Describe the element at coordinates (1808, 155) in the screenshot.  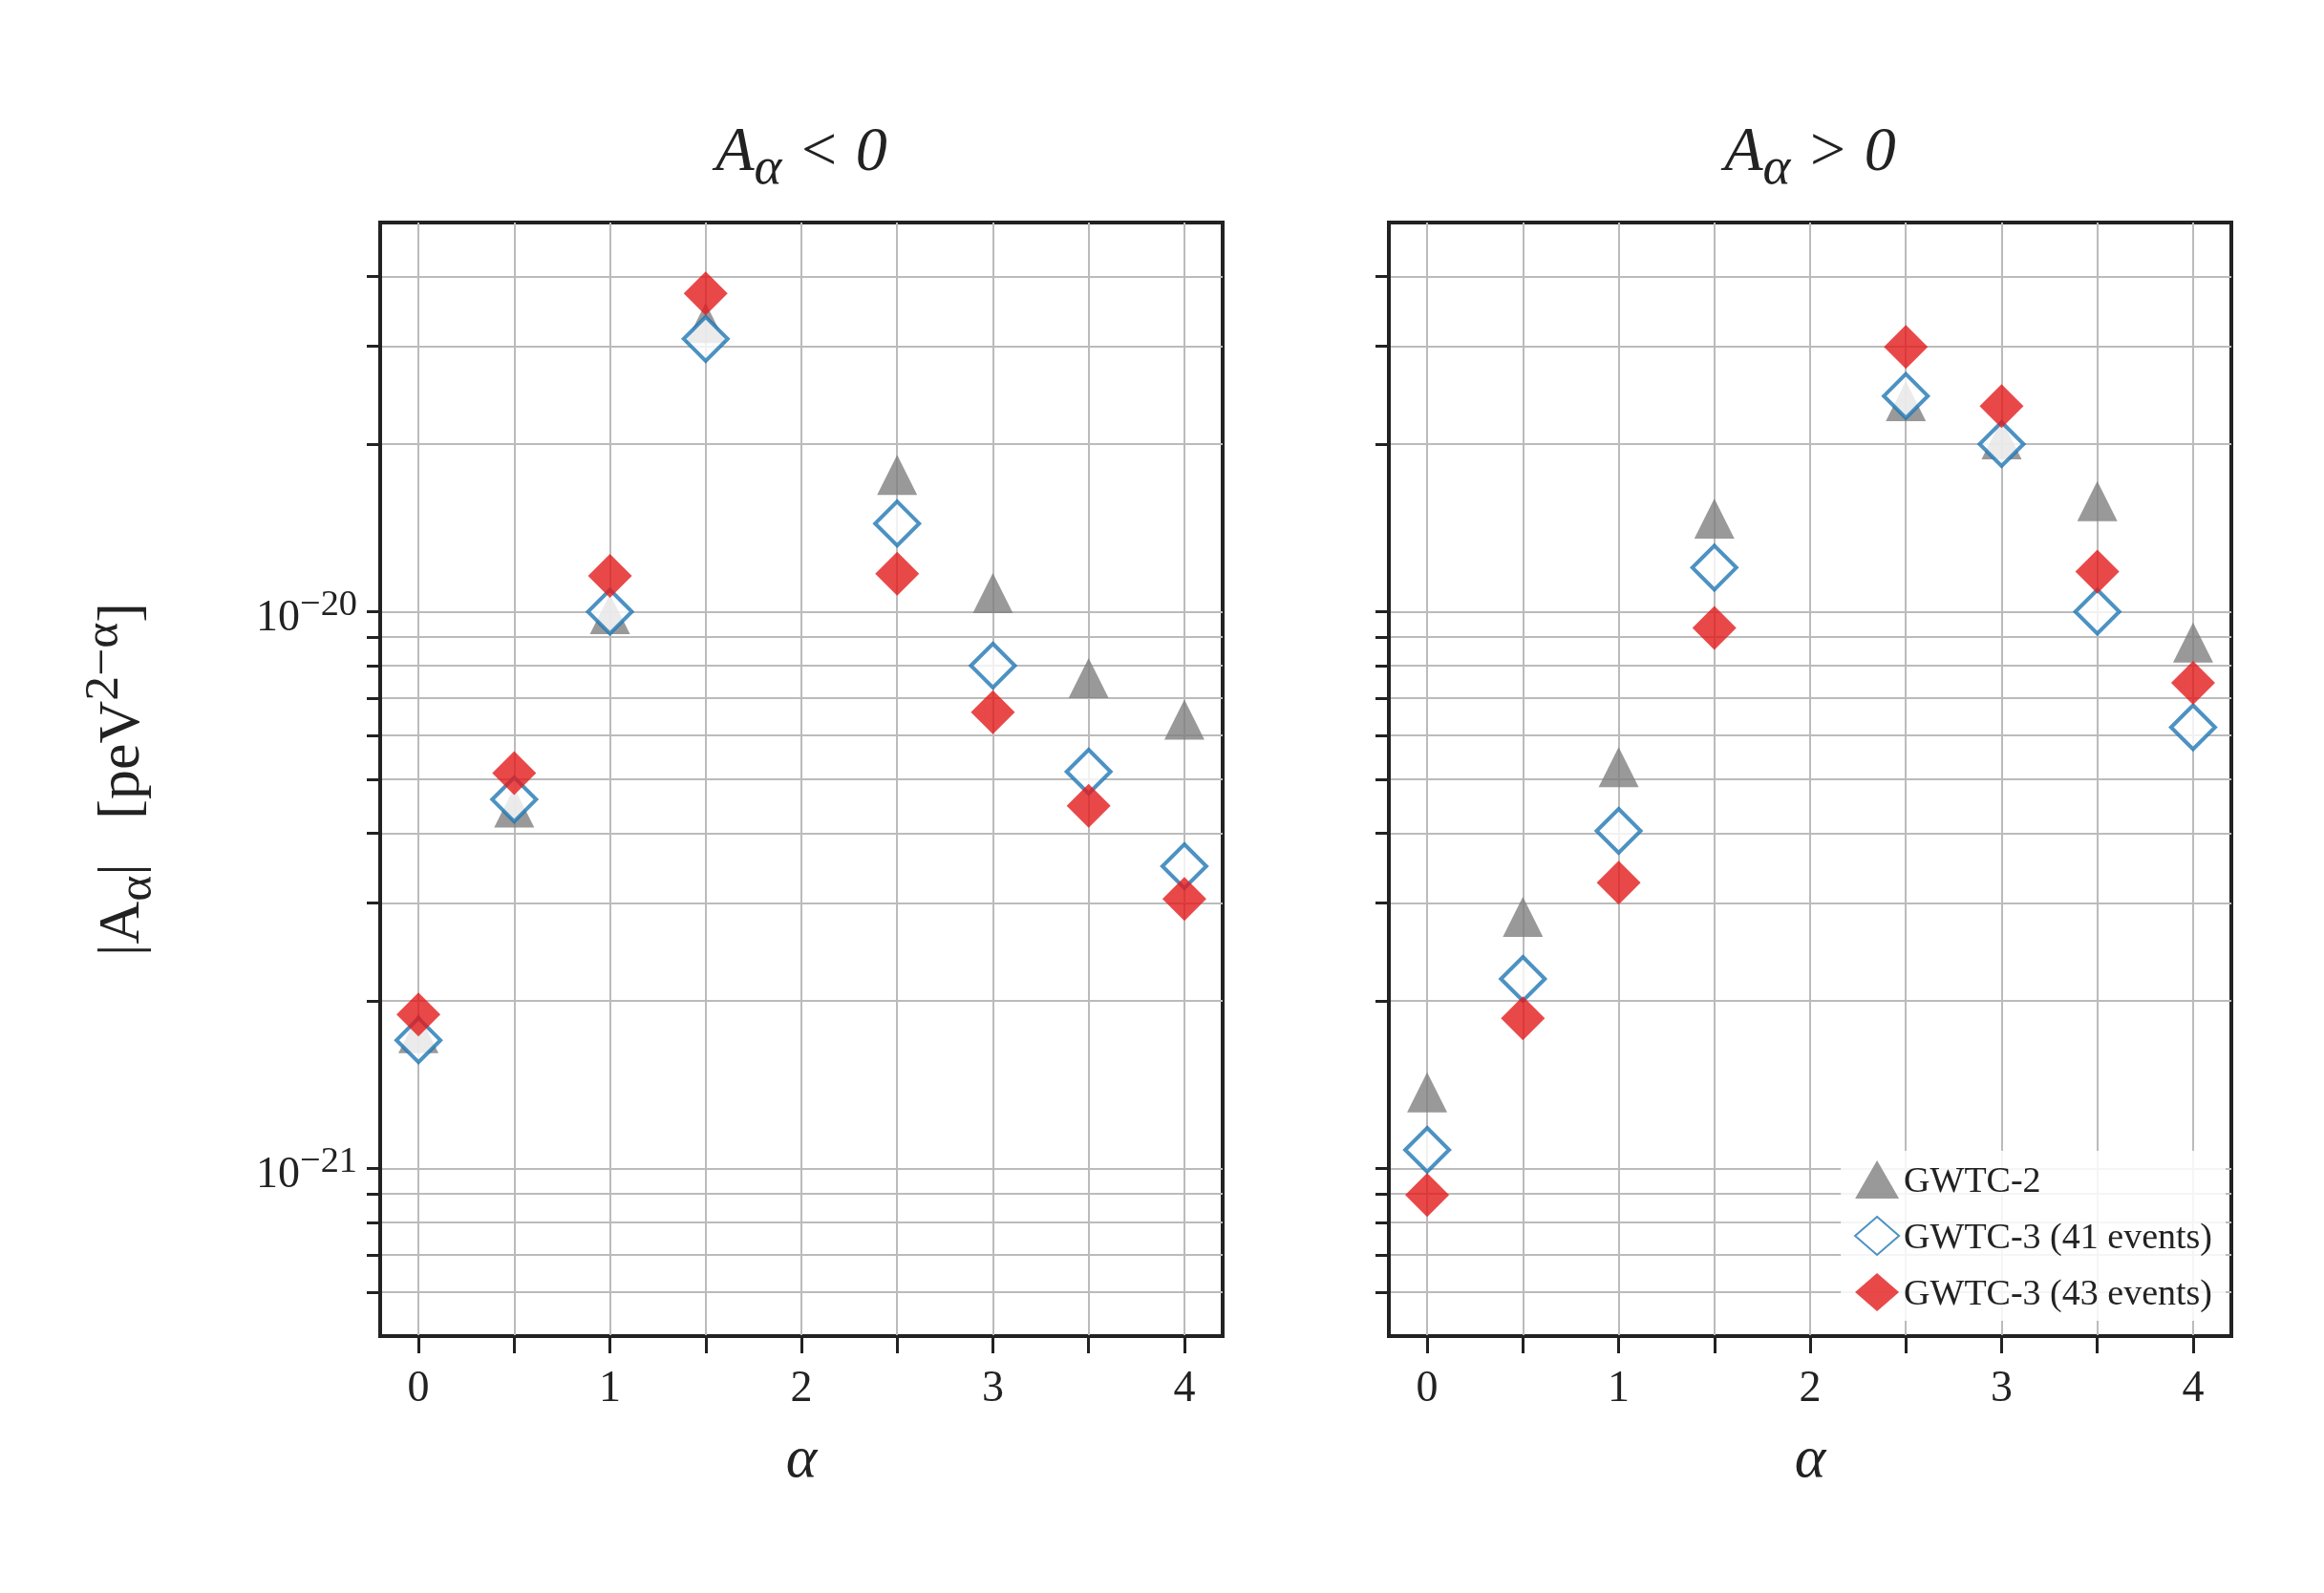
I see `chart-title: A$_{α}$ > 0` at that location.